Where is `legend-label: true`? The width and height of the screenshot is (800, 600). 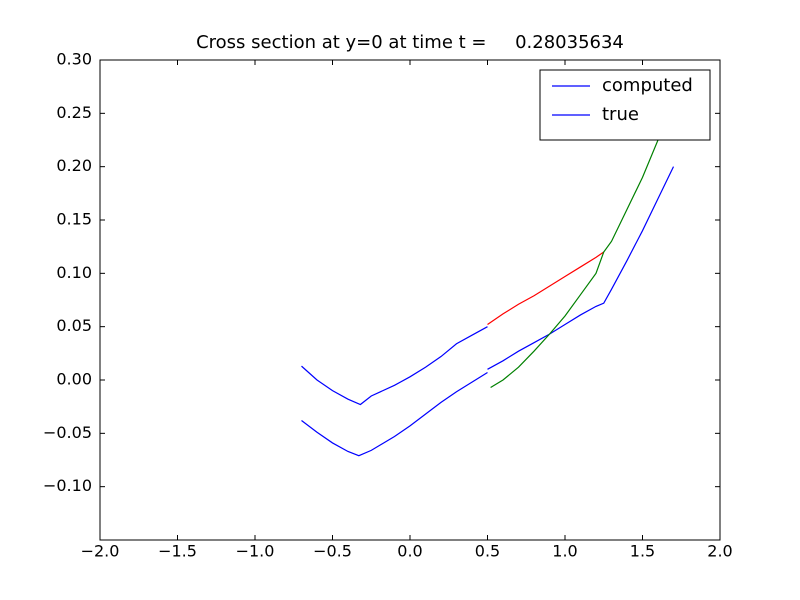
legend-label: true is located at coordinates (620, 114).